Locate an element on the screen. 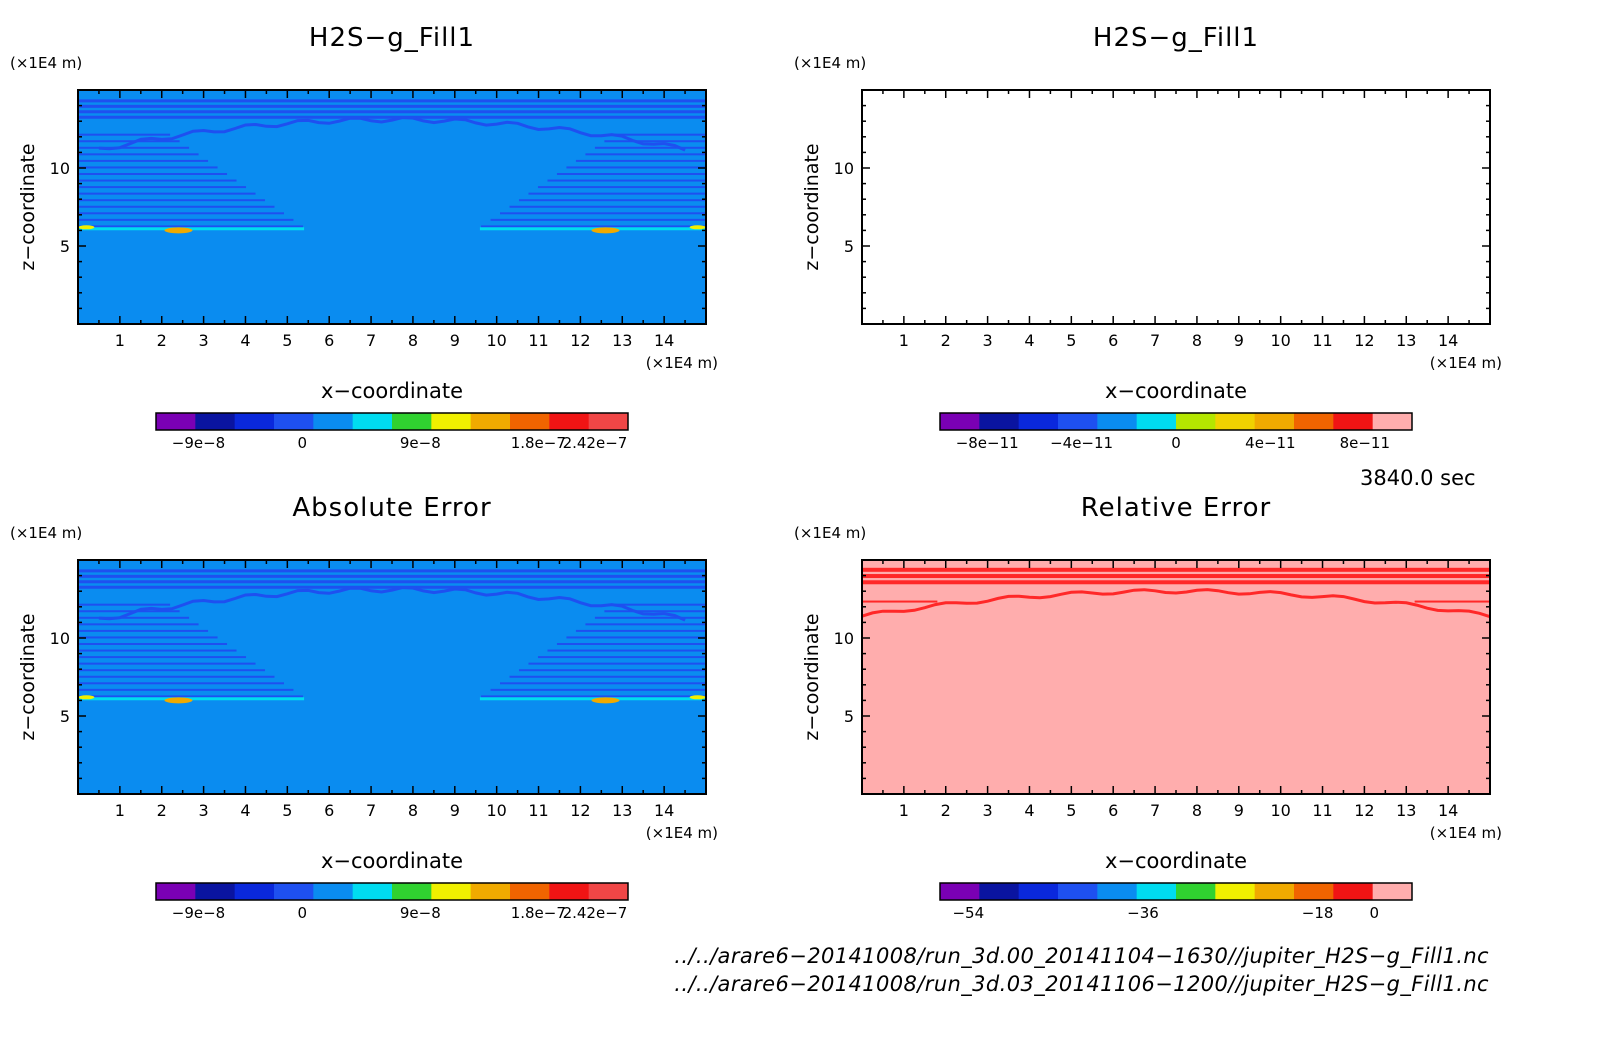 Image resolution: width=1604 pixels, height=1054 pixels. contour-dome is located at coordinates (392, 604).